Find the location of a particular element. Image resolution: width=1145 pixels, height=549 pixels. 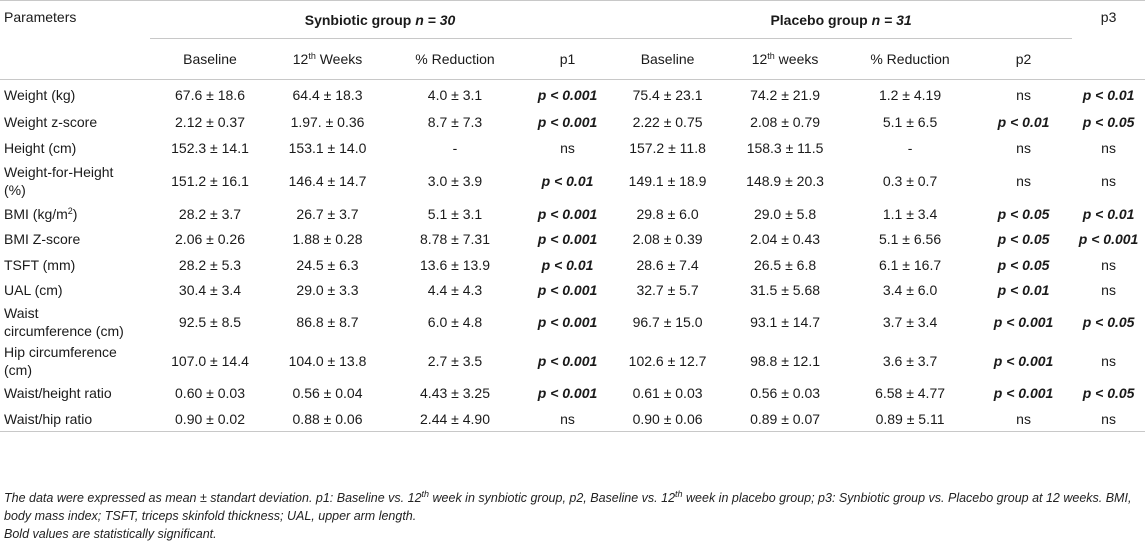

row-cell: 8.78 ± 7.31 is located at coordinates (455, 239).